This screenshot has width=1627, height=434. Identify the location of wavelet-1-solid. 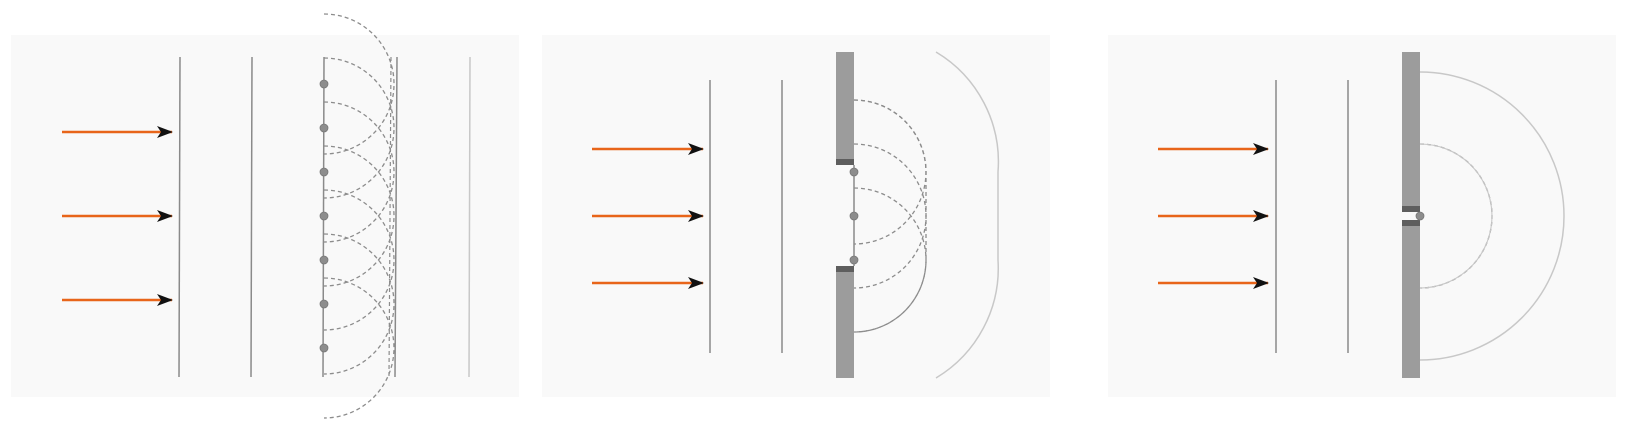
(1456, 216).